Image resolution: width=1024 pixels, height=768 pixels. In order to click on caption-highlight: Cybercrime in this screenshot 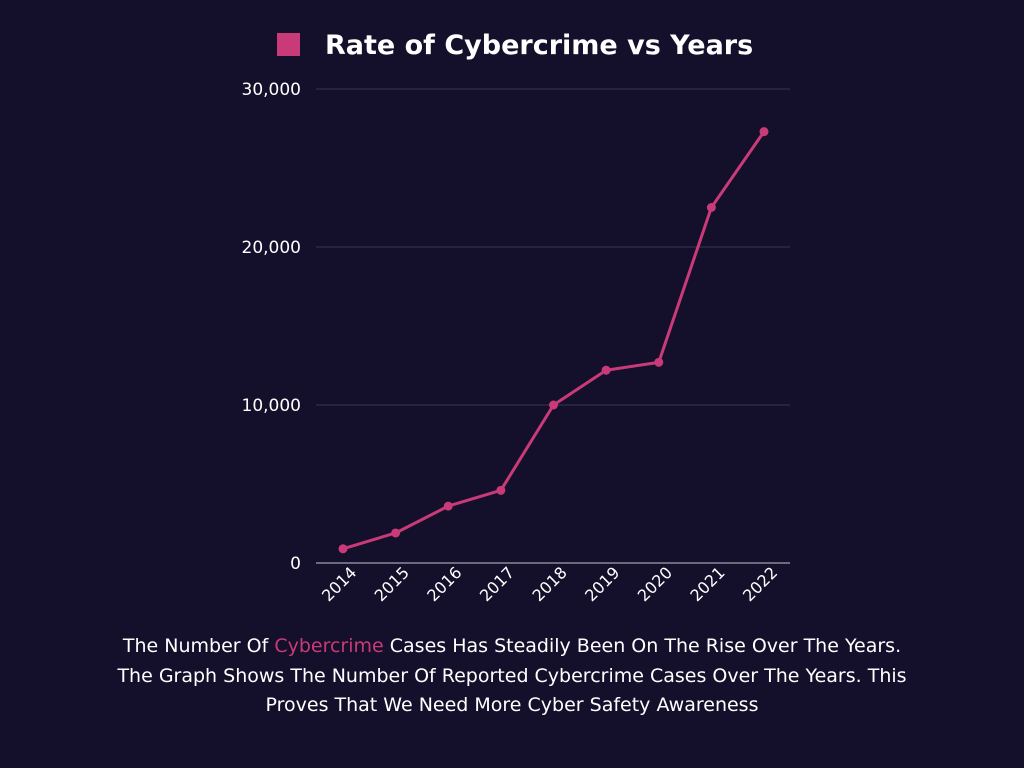, I will do `click(329, 646)`.